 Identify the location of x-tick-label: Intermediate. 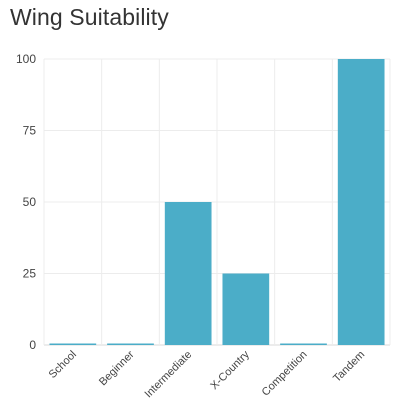
(169, 375).